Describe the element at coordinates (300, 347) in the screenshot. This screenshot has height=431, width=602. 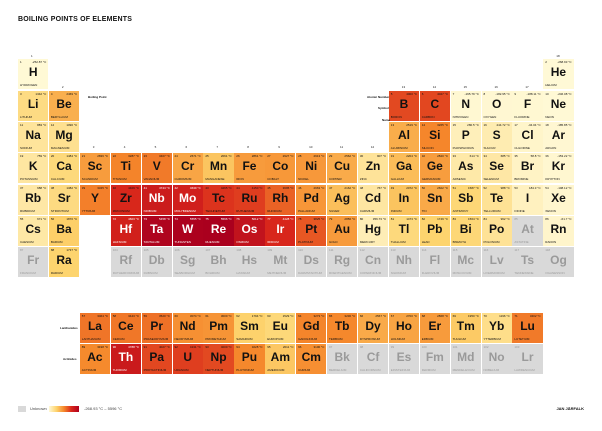
I see `atomic-number: 96` at that location.